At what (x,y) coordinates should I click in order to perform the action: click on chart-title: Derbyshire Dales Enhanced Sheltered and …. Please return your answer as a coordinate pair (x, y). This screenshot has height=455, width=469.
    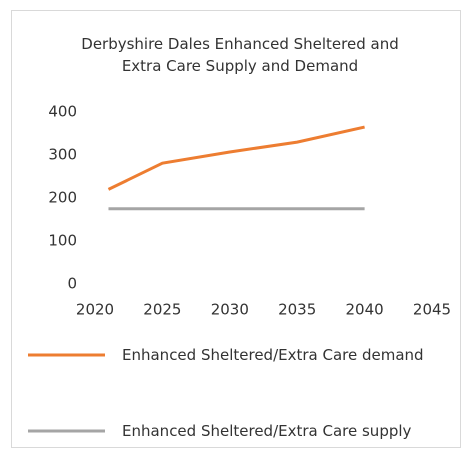
    Looking at the image, I should click on (240, 55).